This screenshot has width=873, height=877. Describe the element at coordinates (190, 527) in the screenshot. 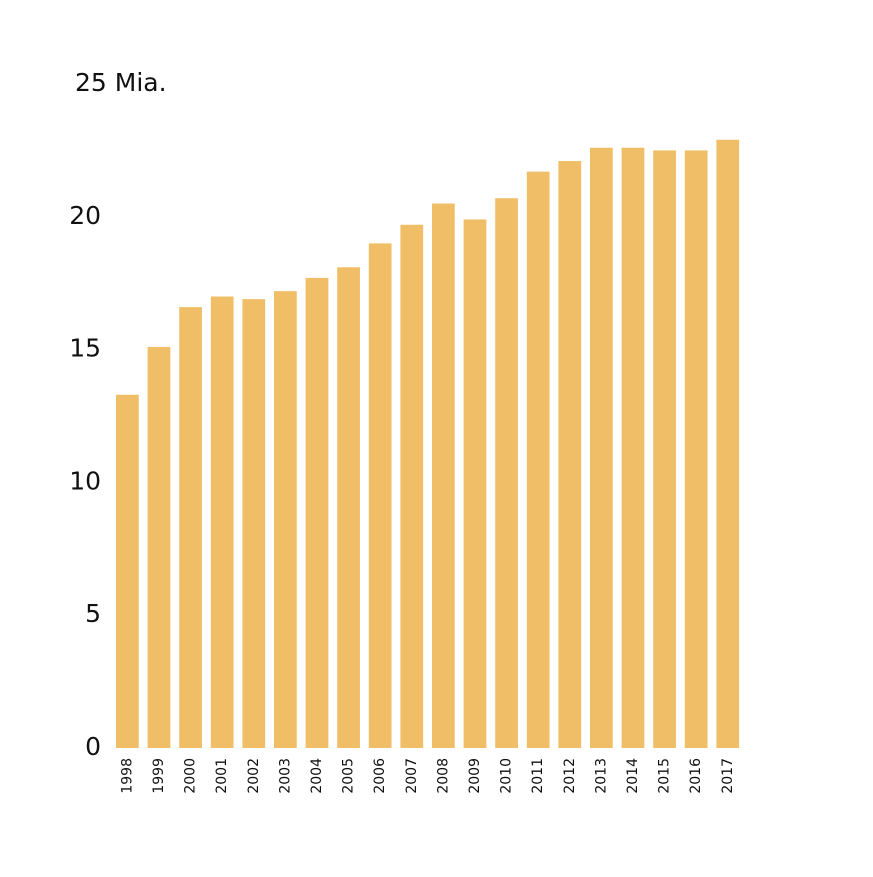

I see `bar-2000` at that location.